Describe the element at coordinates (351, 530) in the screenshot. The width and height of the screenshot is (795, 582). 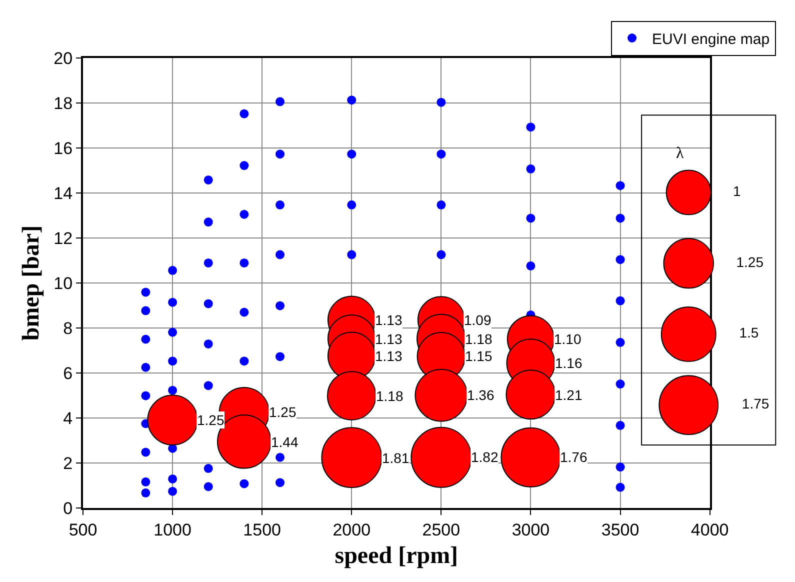
I see `x-tick-label: 2000` at that location.